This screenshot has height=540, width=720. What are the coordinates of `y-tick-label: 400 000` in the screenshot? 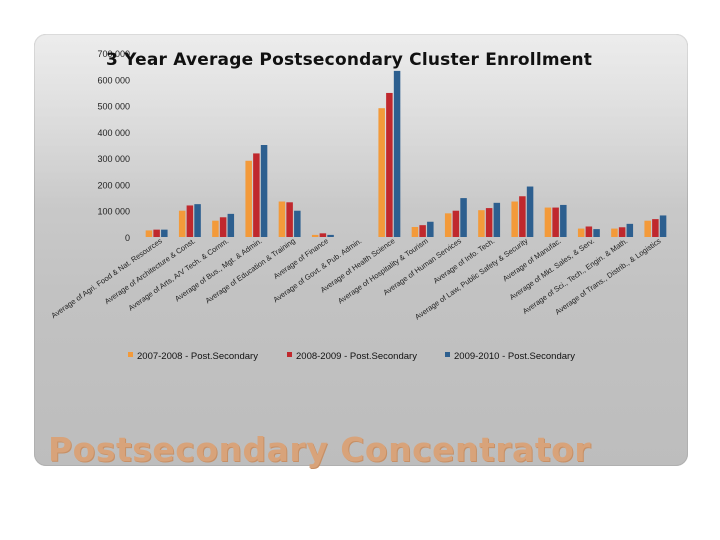 It's located at (113, 133).